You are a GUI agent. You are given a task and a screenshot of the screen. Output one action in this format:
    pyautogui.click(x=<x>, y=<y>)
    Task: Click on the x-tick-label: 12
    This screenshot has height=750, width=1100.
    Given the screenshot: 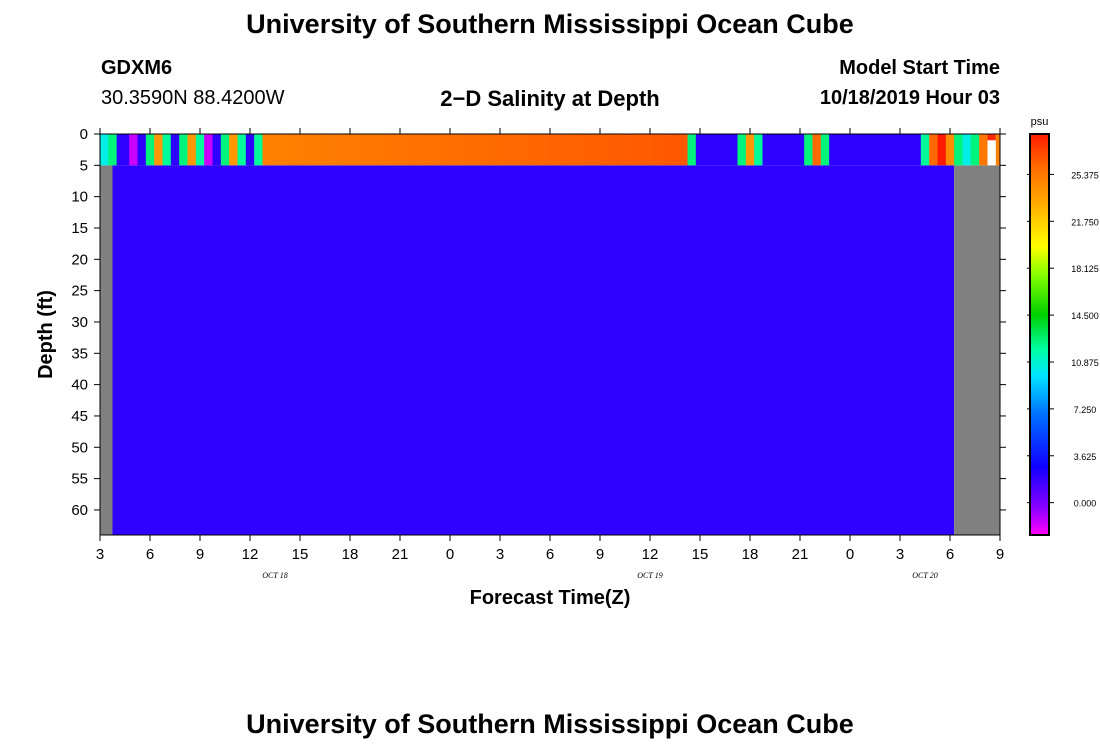 What is the action you would take?
    pyautogui.click(x=650, y=554)
    